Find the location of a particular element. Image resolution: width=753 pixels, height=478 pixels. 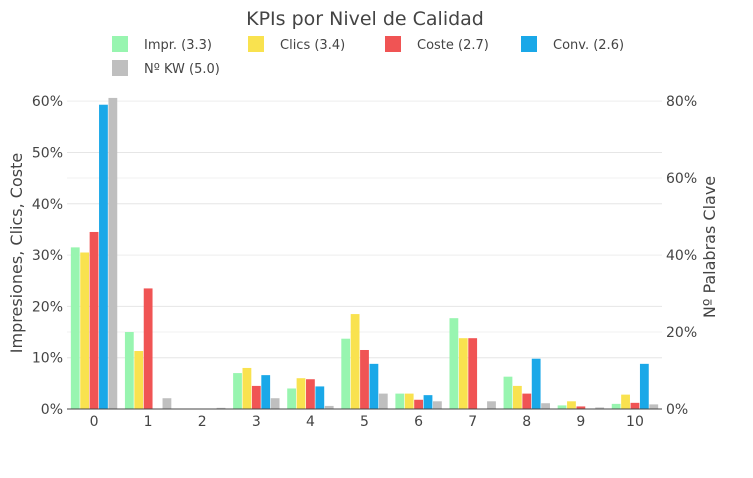

x-tick-label: 7 is located at coordinates (472, 422).